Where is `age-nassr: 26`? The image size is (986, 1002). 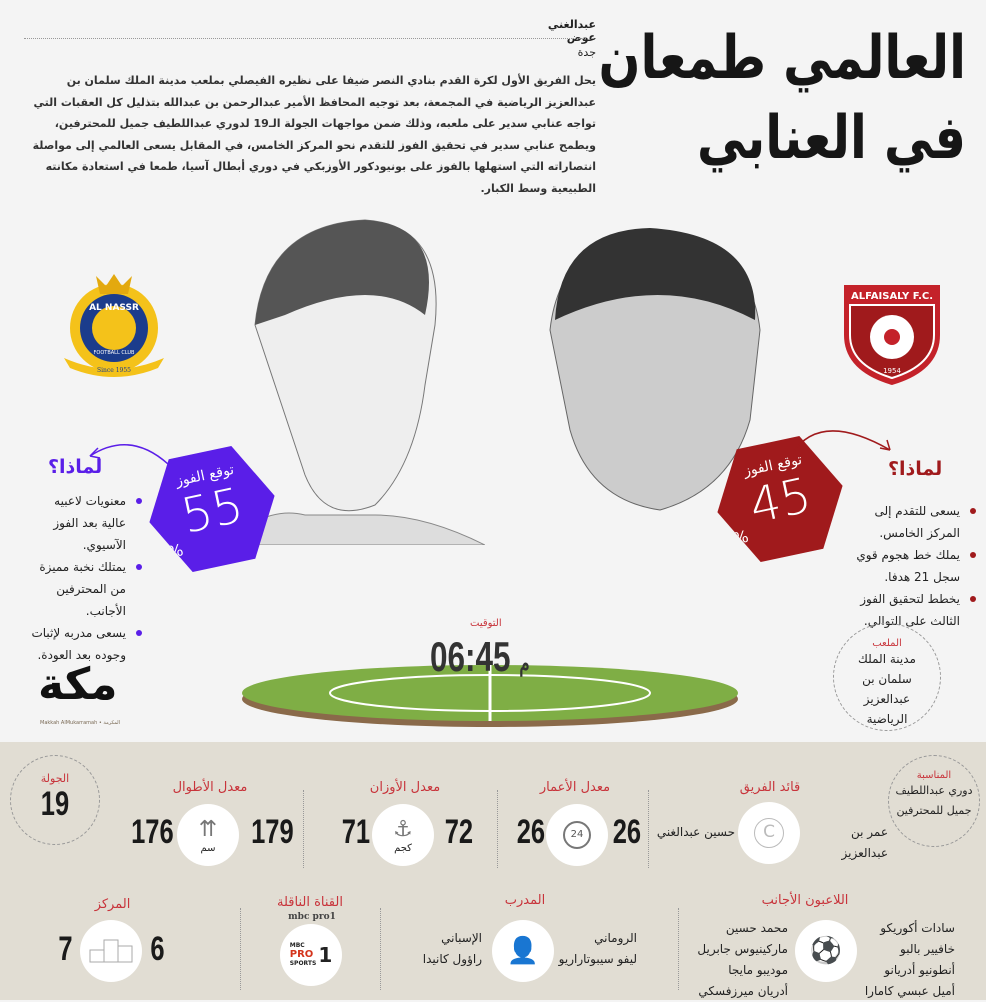
age-nassr: 26 is located at coordinates (627, 832).